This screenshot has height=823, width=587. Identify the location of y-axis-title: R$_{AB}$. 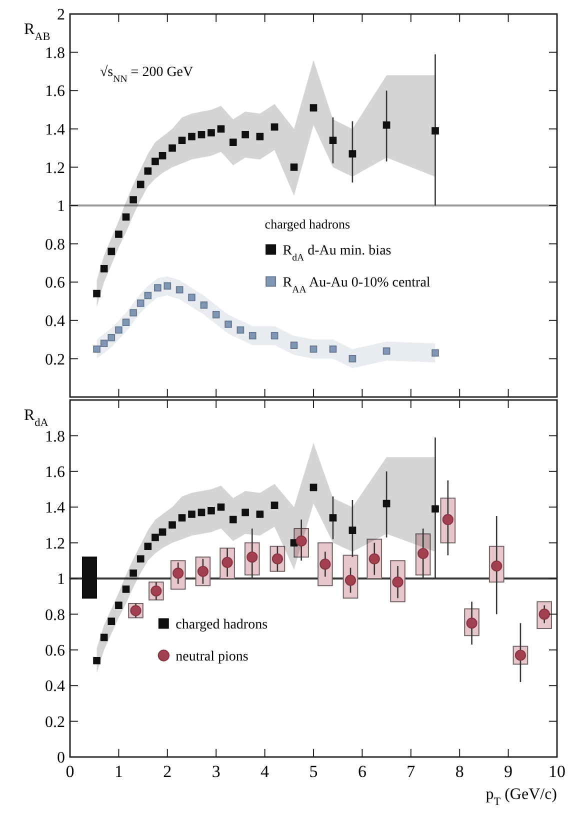
(37, 32).